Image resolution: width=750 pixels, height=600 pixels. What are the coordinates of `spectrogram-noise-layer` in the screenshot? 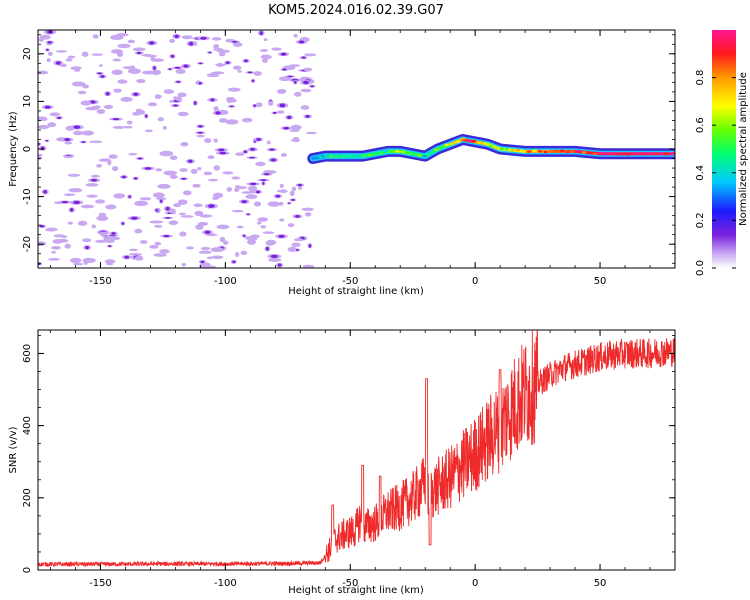 It's located at (178, 149).